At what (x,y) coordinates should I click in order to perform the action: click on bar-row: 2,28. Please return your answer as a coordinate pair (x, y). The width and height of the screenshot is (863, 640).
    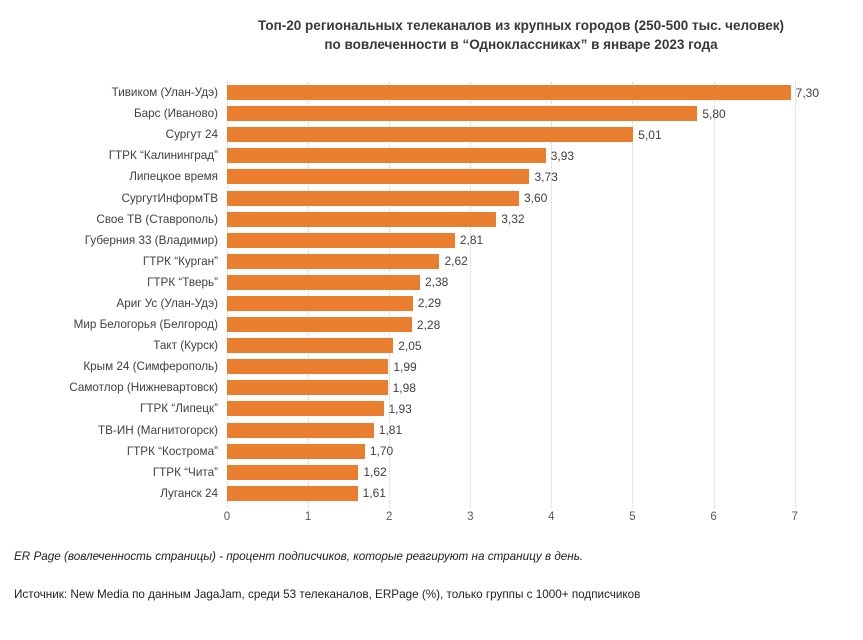
    Looking at the image, I should click on (523, 324).